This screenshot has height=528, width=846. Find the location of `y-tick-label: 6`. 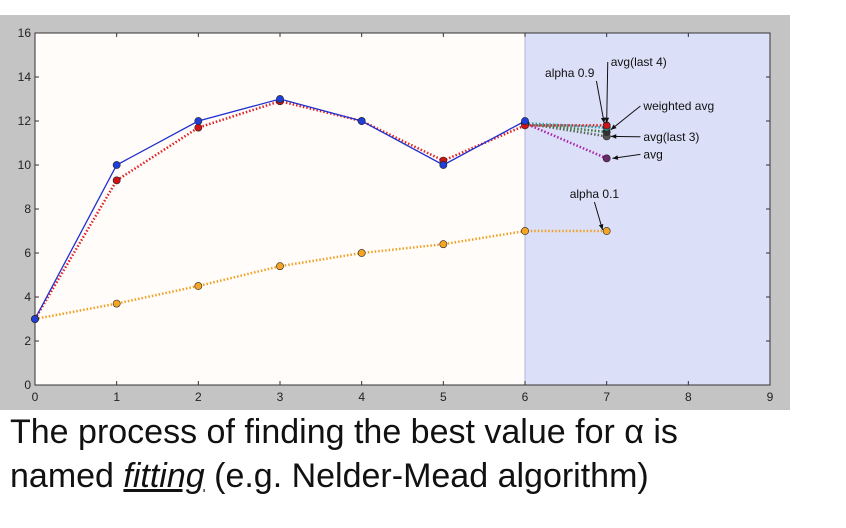

y-tick-label: 6 is located at coordinates (27, 253).